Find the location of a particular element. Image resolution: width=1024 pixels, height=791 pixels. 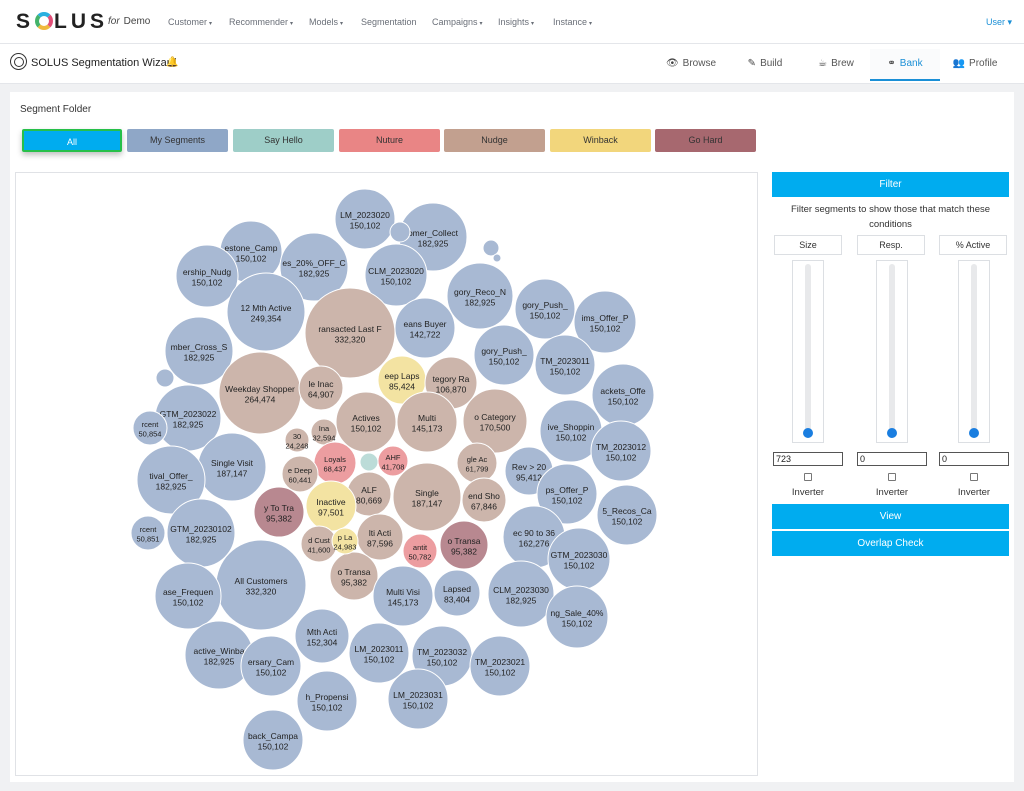

tab-browse: 👁 Browse is located at coordinates (691, 65).